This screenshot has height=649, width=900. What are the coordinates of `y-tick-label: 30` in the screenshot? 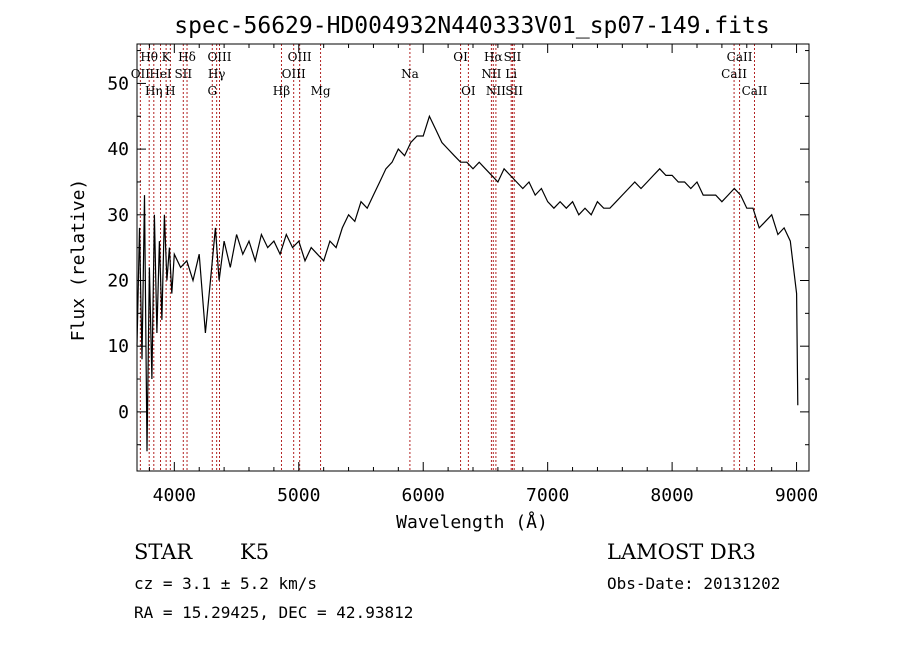 It's located at (118, 215).